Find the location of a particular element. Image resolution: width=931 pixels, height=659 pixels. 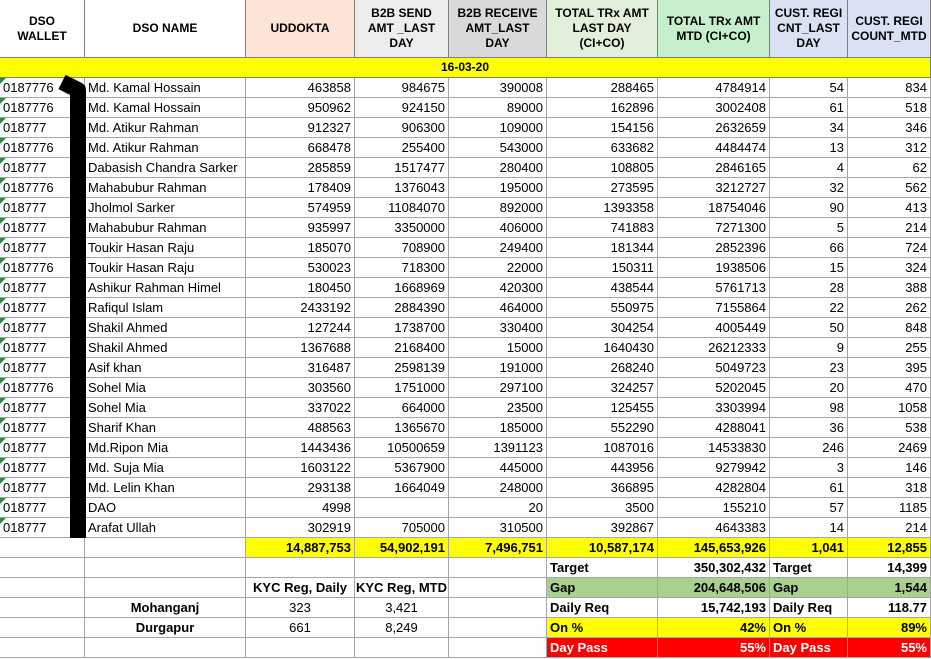

dso-name: Sohel Mia is located at coordinates (165, 408).